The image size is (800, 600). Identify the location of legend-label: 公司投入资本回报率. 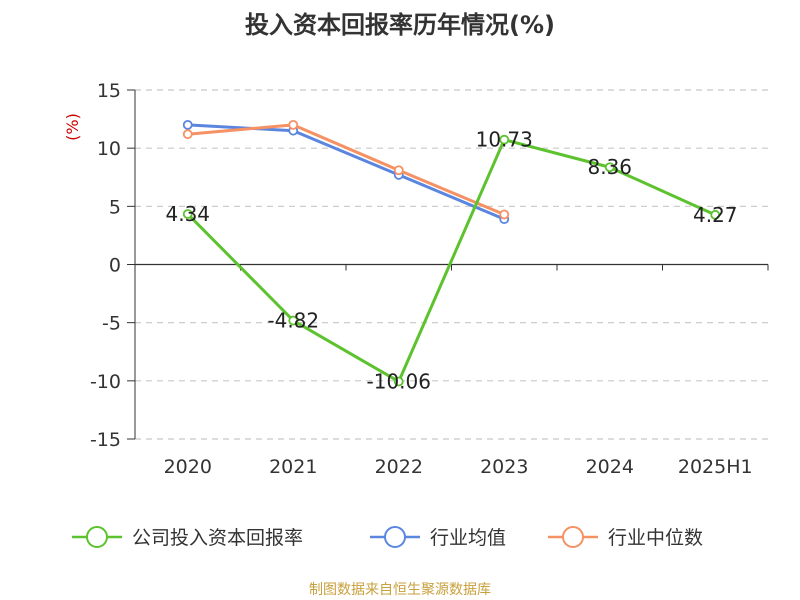
(217, 538).